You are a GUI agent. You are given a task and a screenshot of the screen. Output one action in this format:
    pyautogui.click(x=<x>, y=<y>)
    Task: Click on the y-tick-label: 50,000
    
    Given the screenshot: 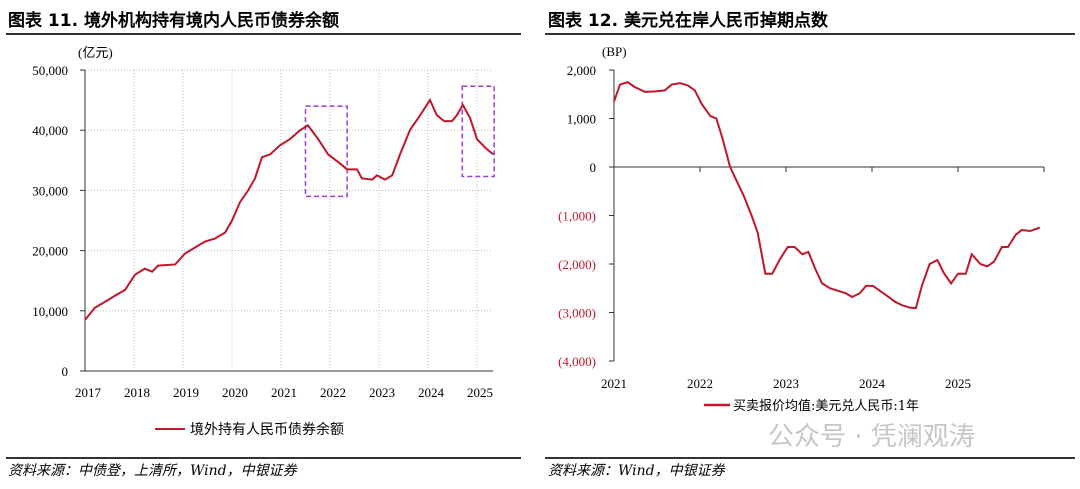 What is the action you would take?
    pyautogui.click(x=50, y=70)
    